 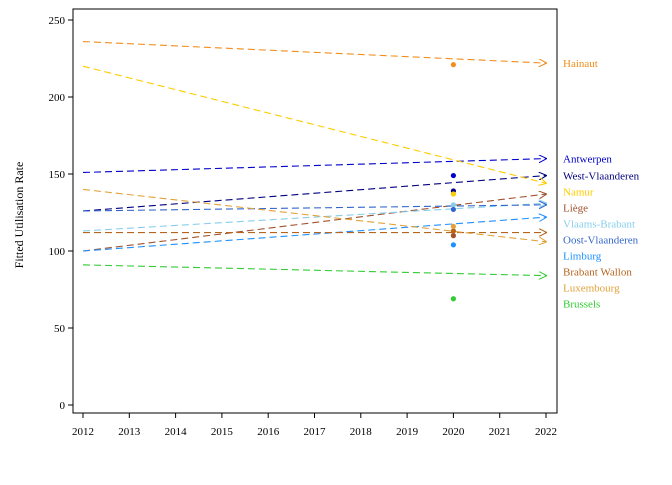 I want to click on series-label: Namur, so click(x=578, y=193).